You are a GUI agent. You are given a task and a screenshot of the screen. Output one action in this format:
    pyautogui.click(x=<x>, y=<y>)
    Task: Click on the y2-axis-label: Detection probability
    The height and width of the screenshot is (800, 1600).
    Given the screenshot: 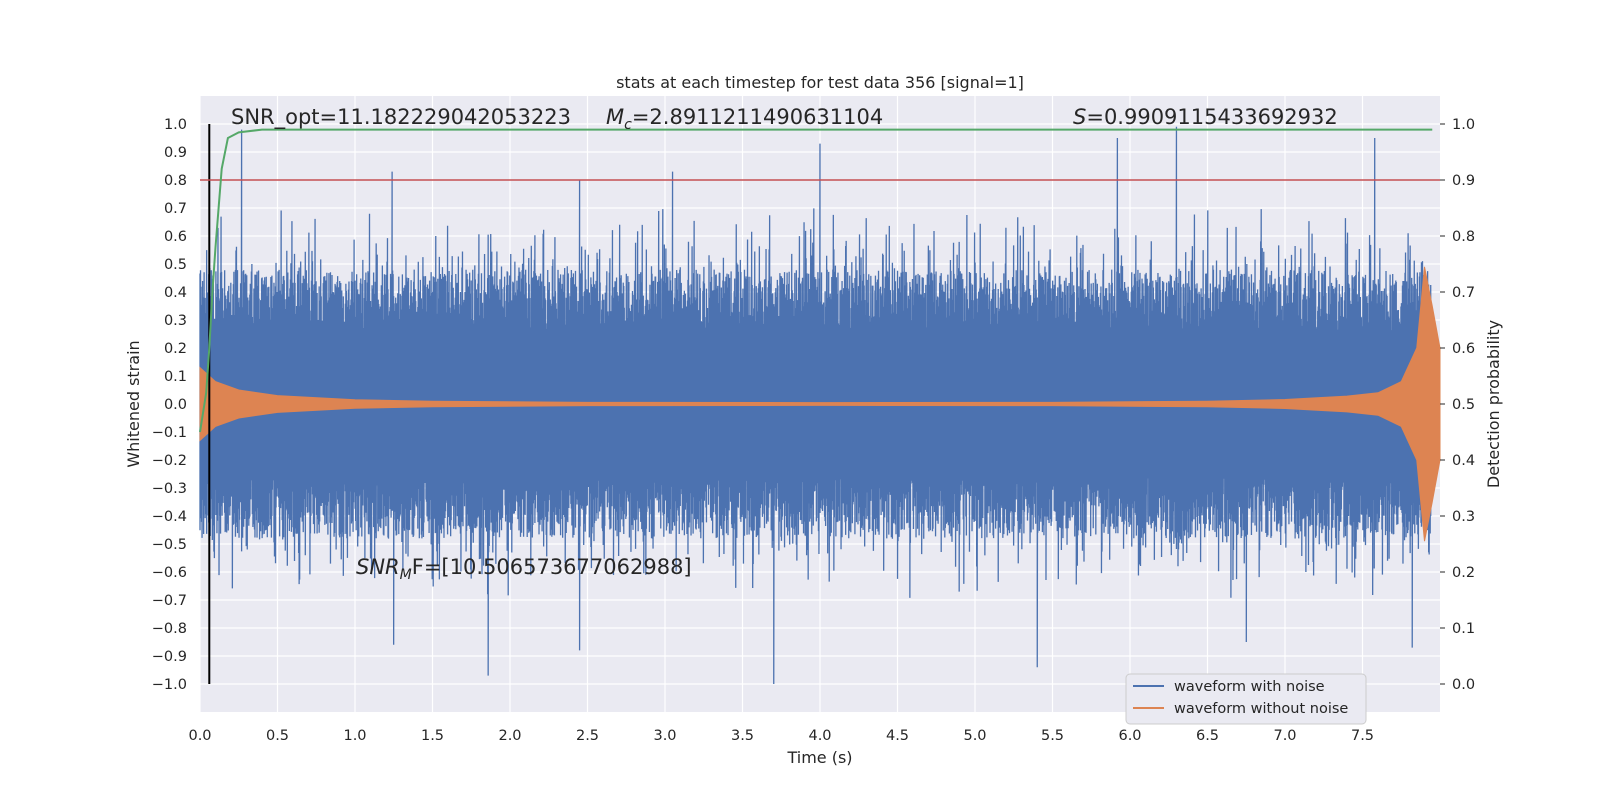 What is the action you would take?
    pyautogui.click(x=1493, y=404)
    